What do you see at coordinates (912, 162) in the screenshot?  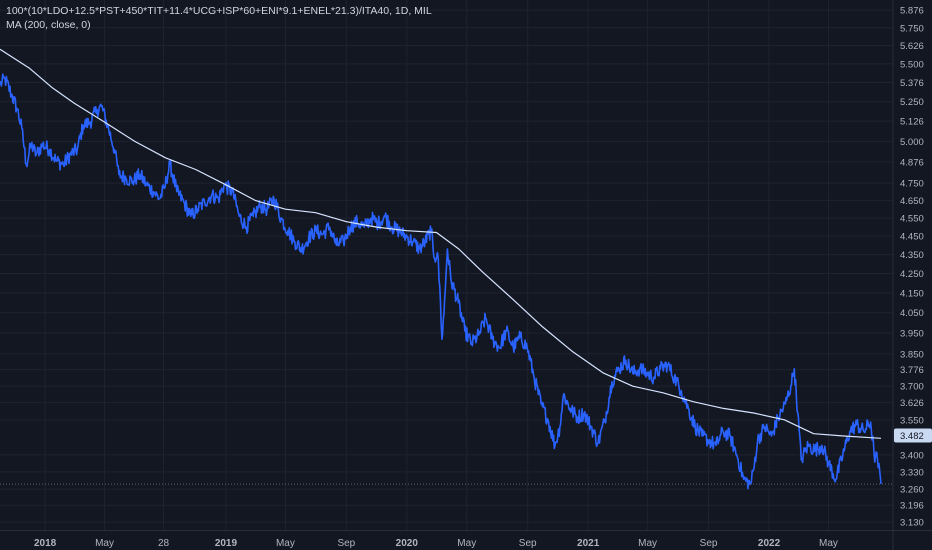 I see `y-tick-label: 4.876` at bounding box center [912, 162].